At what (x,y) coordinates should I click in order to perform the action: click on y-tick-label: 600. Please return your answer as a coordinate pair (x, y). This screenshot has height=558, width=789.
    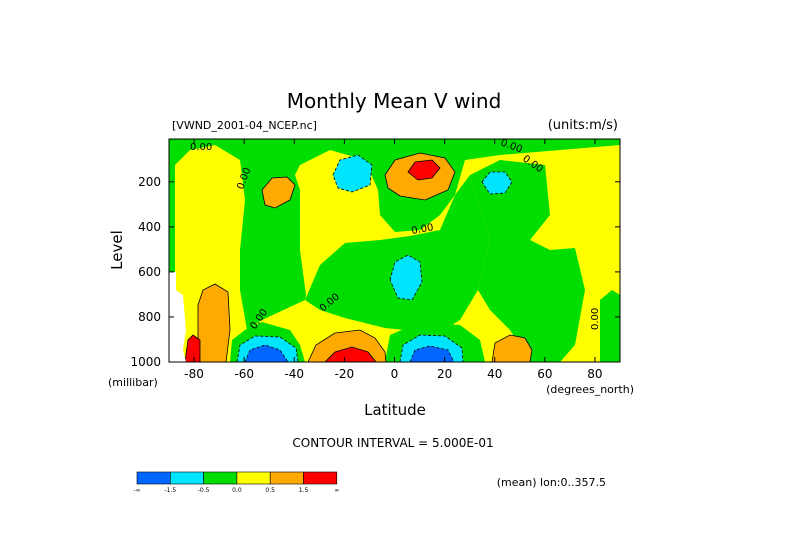
    Looking at the image, I should click on (149, 272).